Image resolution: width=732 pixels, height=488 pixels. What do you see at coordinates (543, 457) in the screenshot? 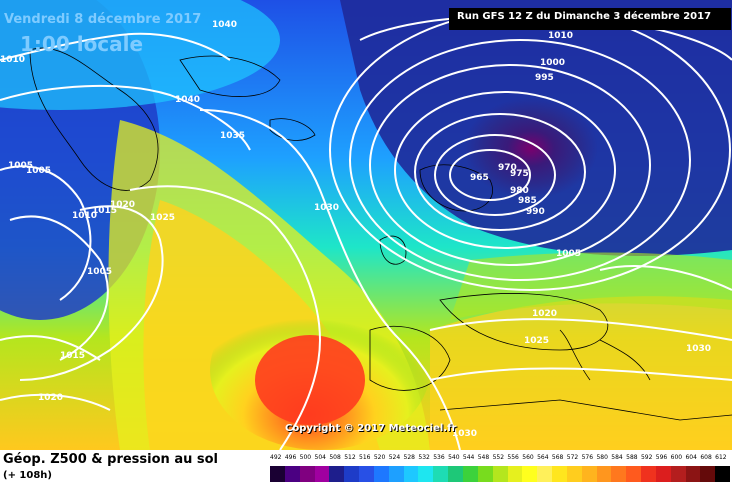
I see `color-scale-label: 564` at bounding box center [543, 457].